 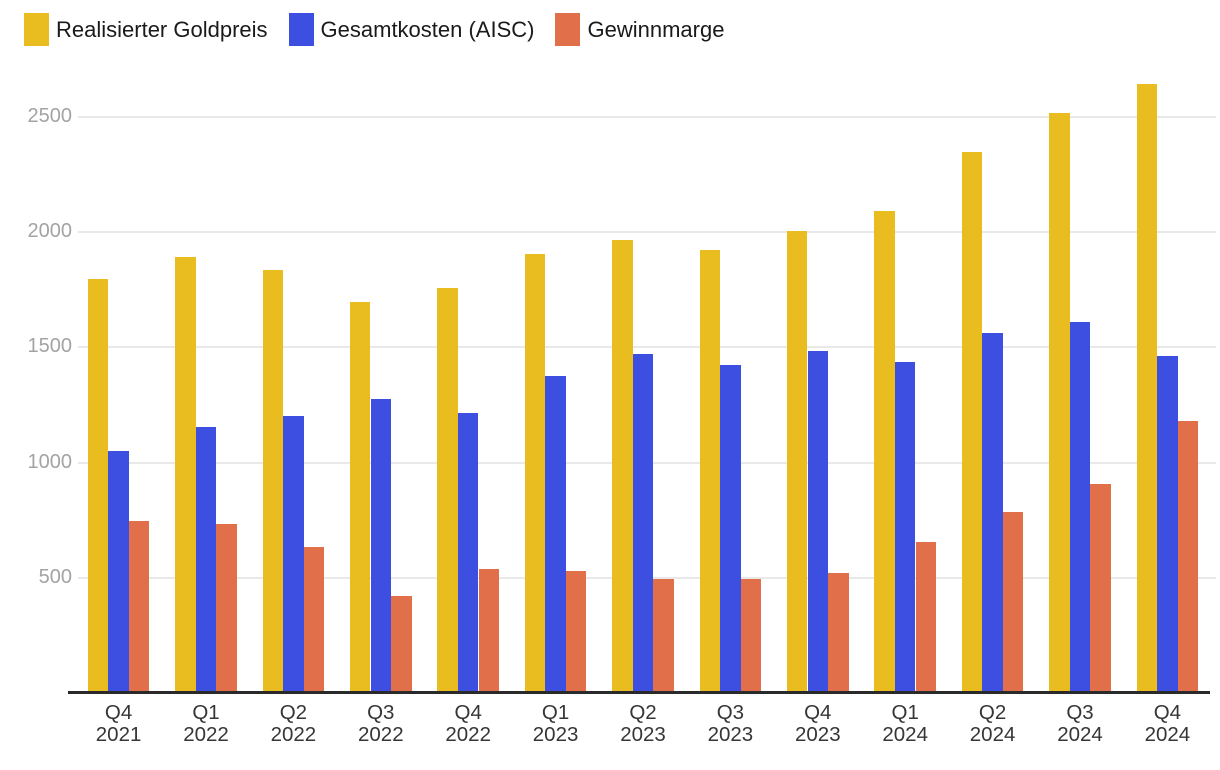 What do you see at coordinates (710, 471) in the screenshot?
I see `bar-realisierter-goldpreis-q3-2023` at bounding box center [710, 471].